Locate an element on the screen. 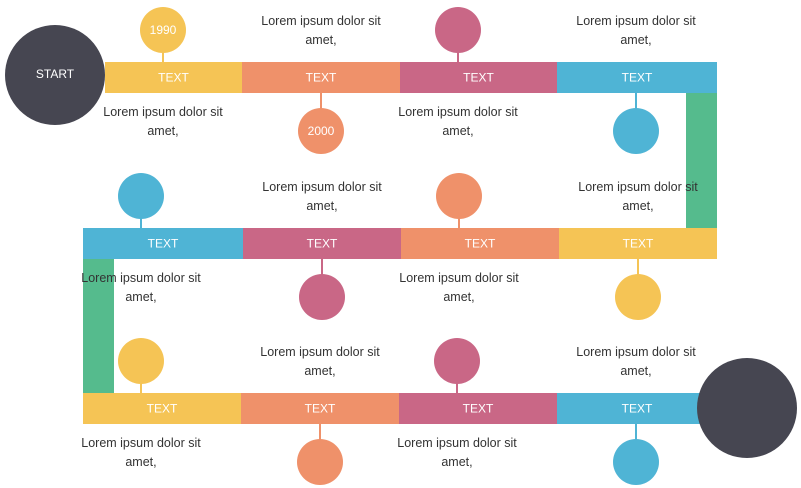 The height and width of the screenshot is (488, 801). marker-label: 2000 is located at coordinates (321, 131).